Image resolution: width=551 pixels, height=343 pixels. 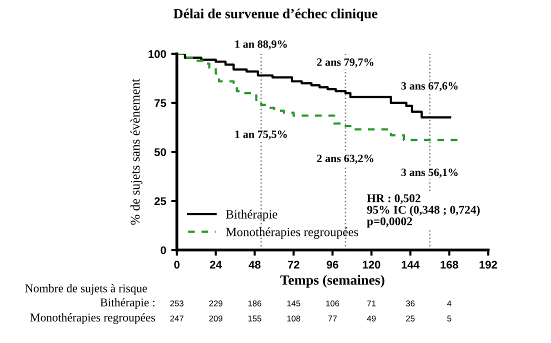 What do you see at coordinates (332, 319) in the screenshot?
I see `text: 77` at bounding box center [332, 319].